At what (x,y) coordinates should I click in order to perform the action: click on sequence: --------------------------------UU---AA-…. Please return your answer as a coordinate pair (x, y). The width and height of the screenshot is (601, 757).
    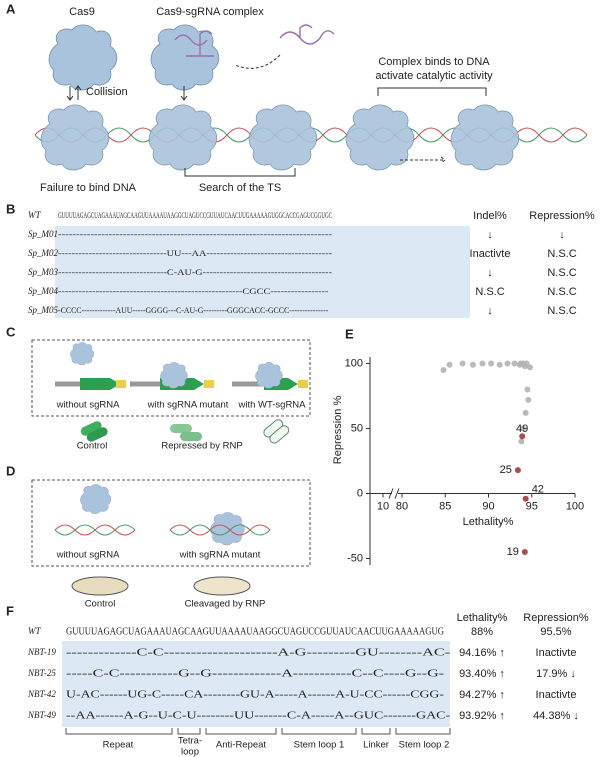
    Looking at the image, I should click on (195, 253).